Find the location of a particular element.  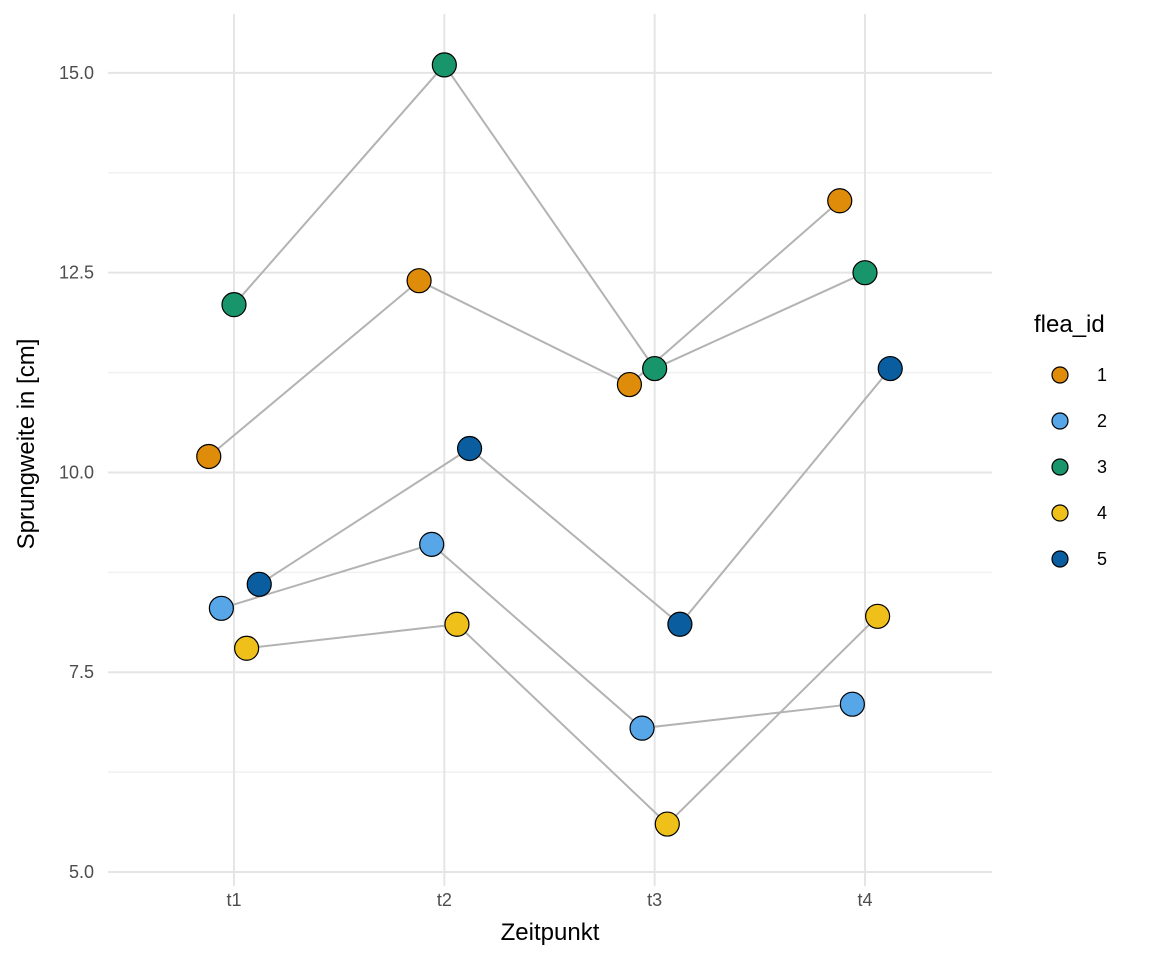

y-tick-label: 12.5 is located at coordinates (76, 273).